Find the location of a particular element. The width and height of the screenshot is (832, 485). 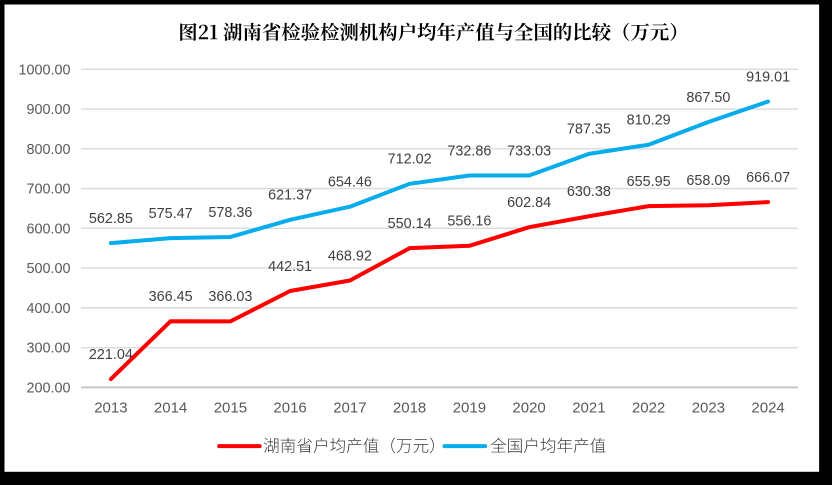

svg-text: 562.85 is located at coordinates (111, 219).